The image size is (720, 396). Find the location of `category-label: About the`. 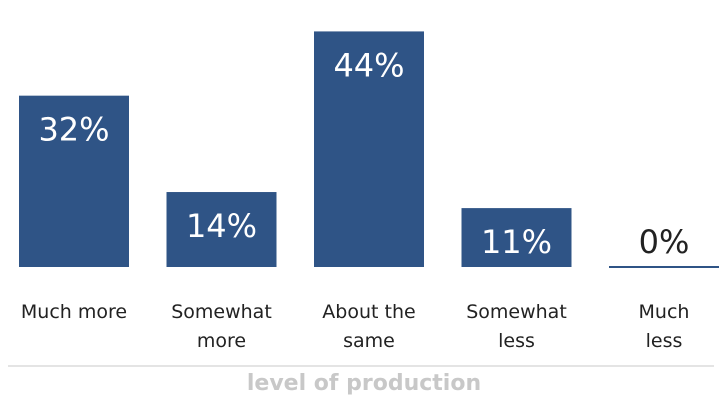

category-label: About the is located at coordinates (368, 312).